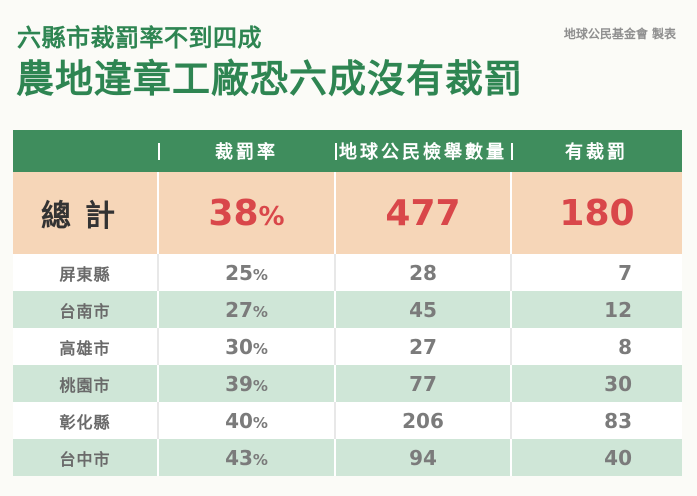 The image size is (697, 496). What do you see at coordinates (239, 272) in the screenshot?
I see `rate-value: 25` at bounding box center [239, 272].